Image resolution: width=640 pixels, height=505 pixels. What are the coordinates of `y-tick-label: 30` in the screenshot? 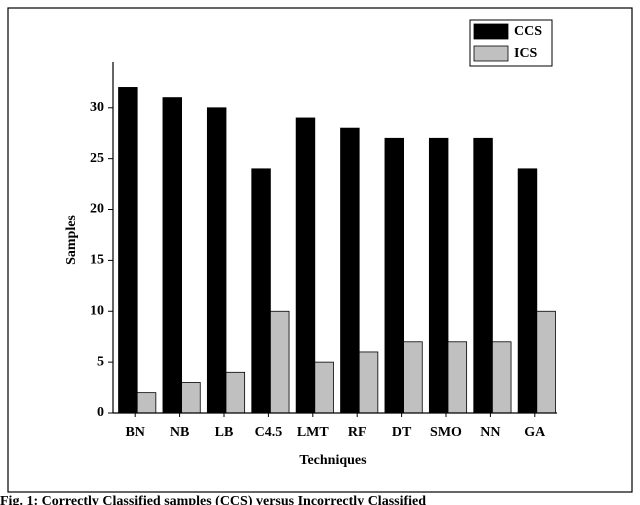 It's located at (97, 107).